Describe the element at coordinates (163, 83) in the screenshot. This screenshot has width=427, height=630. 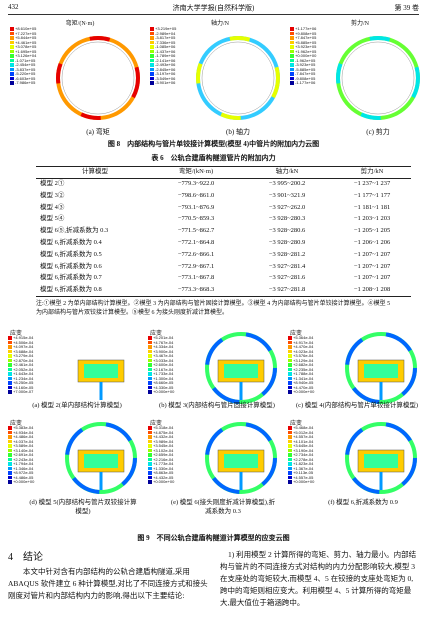
I see `legend-entry: -3.901e+06` at that location.